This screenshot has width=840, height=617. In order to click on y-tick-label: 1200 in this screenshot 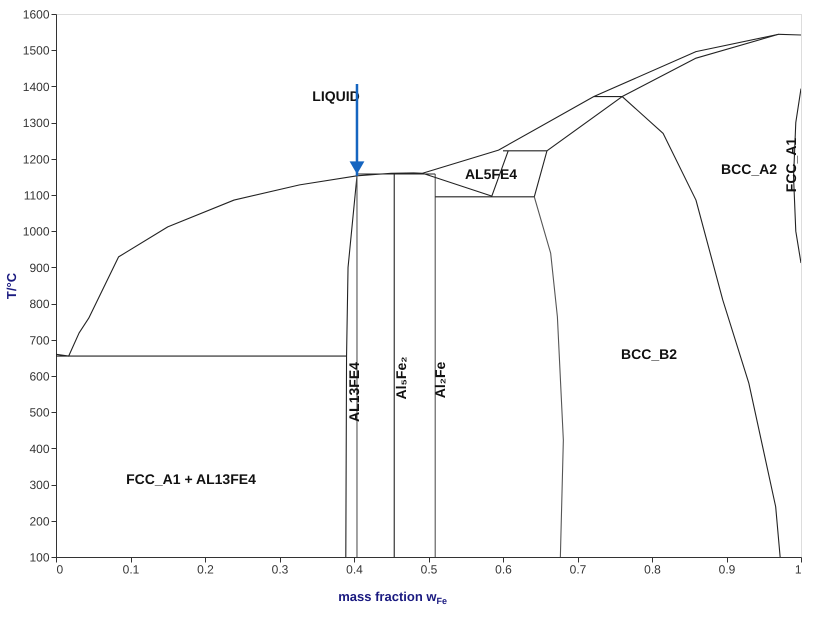, I will do `click(36, 159)`.